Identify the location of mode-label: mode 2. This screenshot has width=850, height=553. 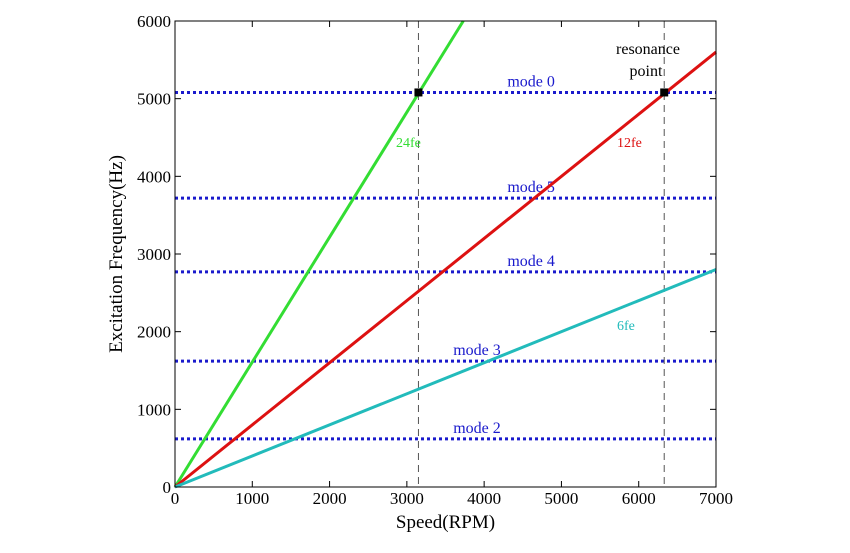
(477, 428).